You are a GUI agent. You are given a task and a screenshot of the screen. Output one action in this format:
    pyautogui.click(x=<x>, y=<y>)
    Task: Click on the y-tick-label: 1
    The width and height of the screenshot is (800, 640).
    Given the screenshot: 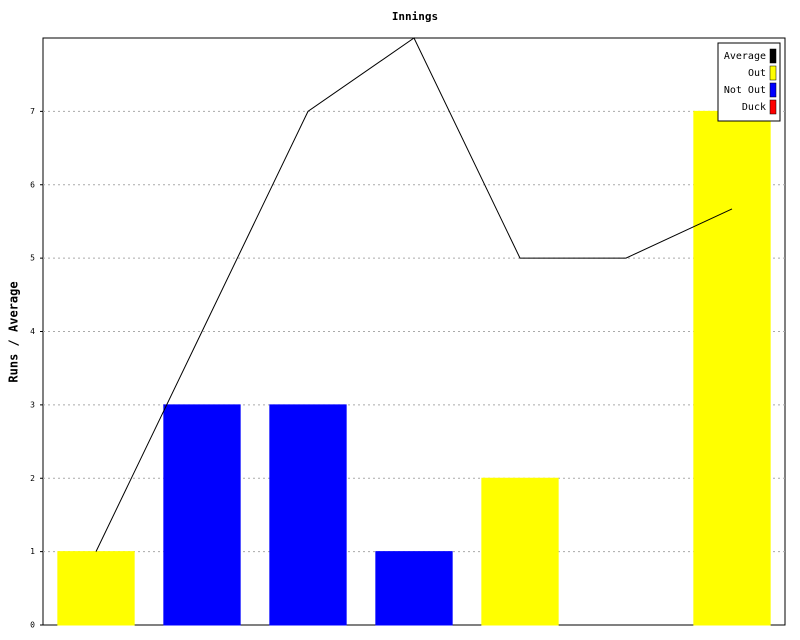 What is the action you would take?
    pyautogui.click(x=32, y=551)
    